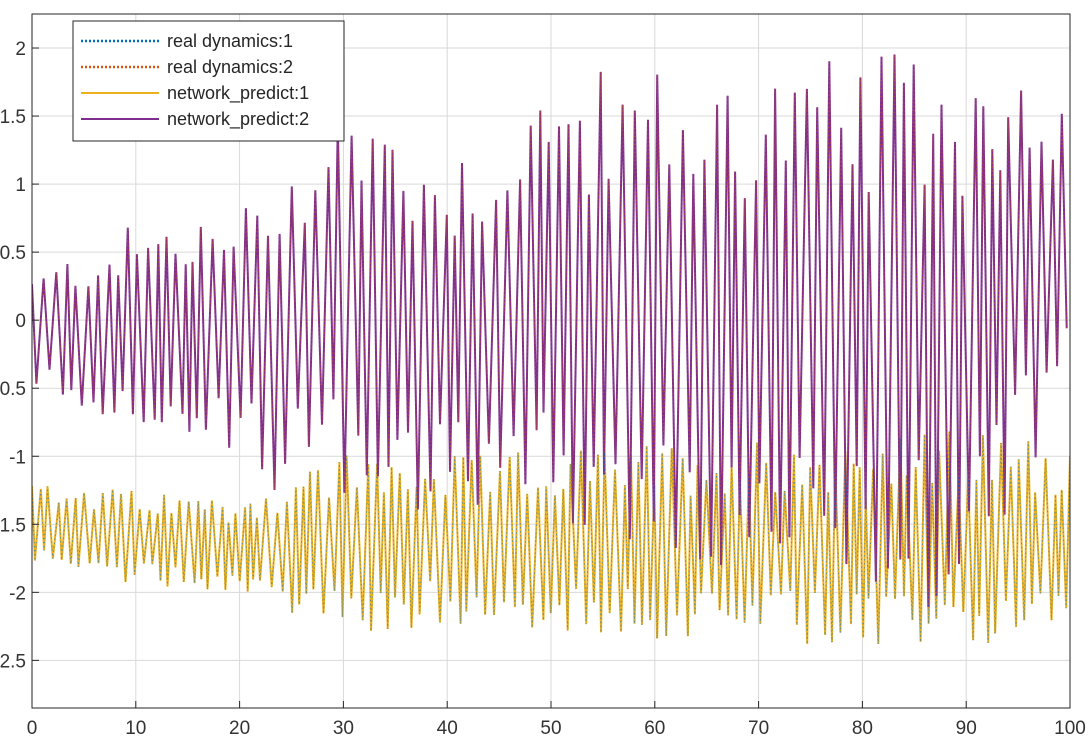  What do you see at coordinates (966, 728) in the screenshot?
I see `x-tick-label: 90` at bounding box center [966, 728].